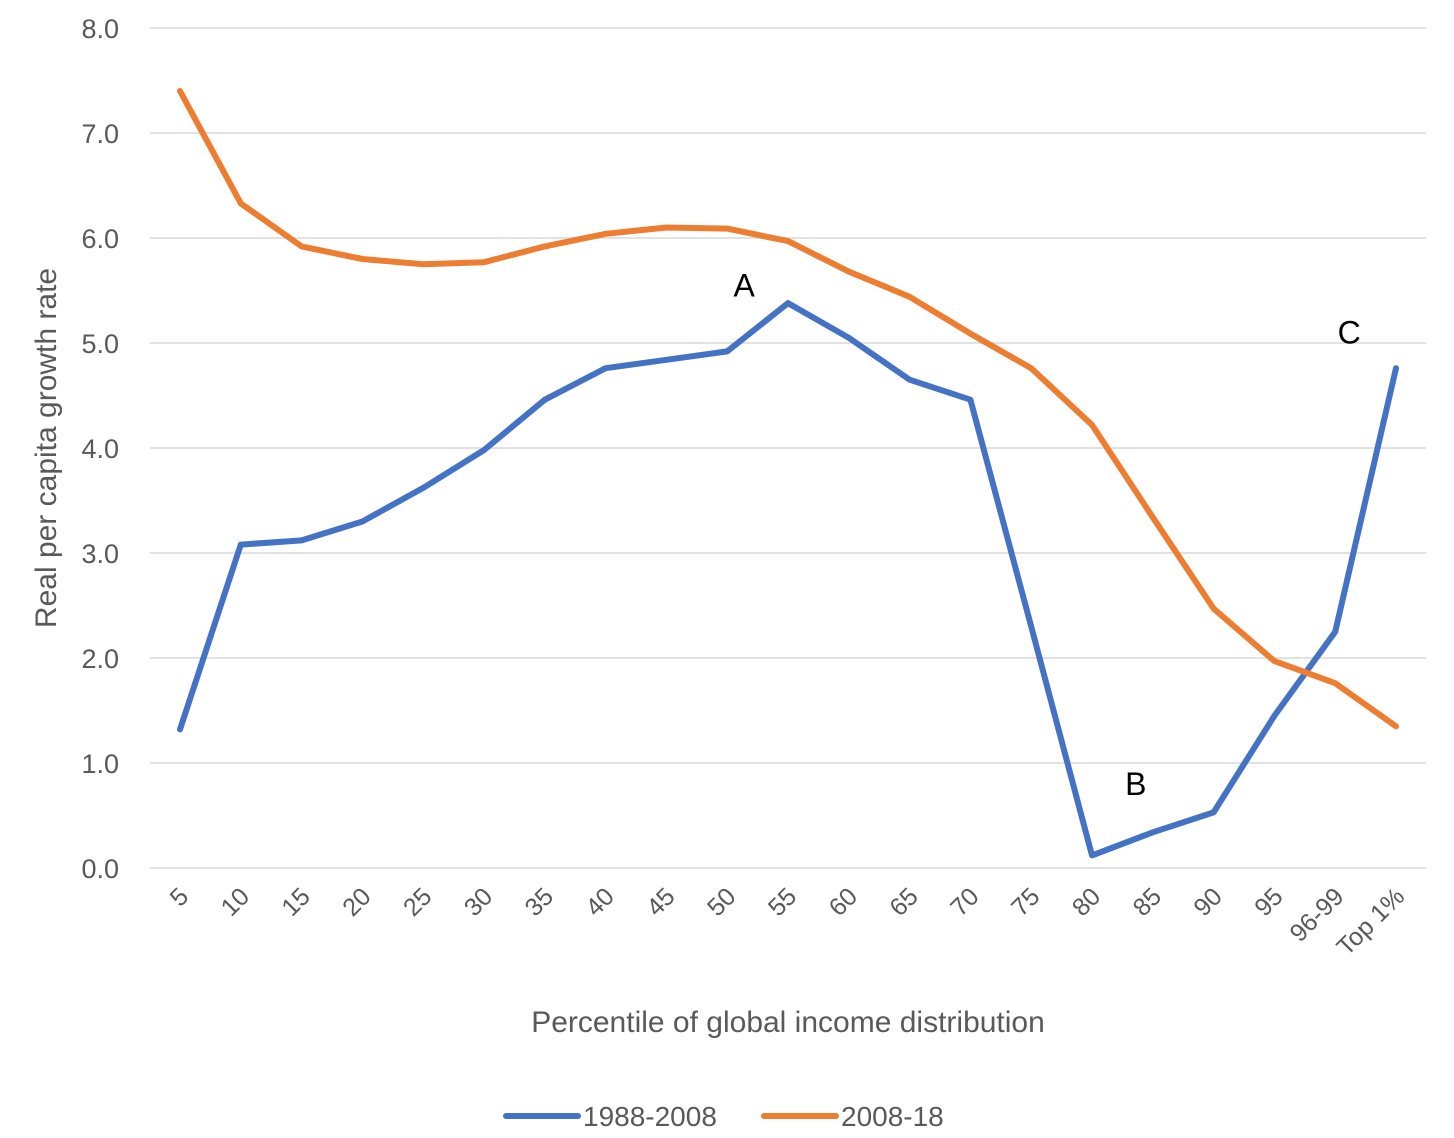  Describe the element at coordinates (295, 901) in the screenshot. I see `x-tick-label: 15` at that location.